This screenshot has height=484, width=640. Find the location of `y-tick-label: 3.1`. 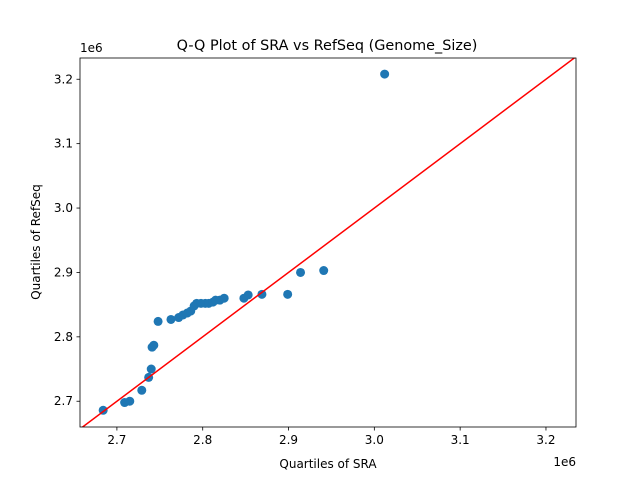

y-tick-label: 3.1 is located at coordinates (63, 144).